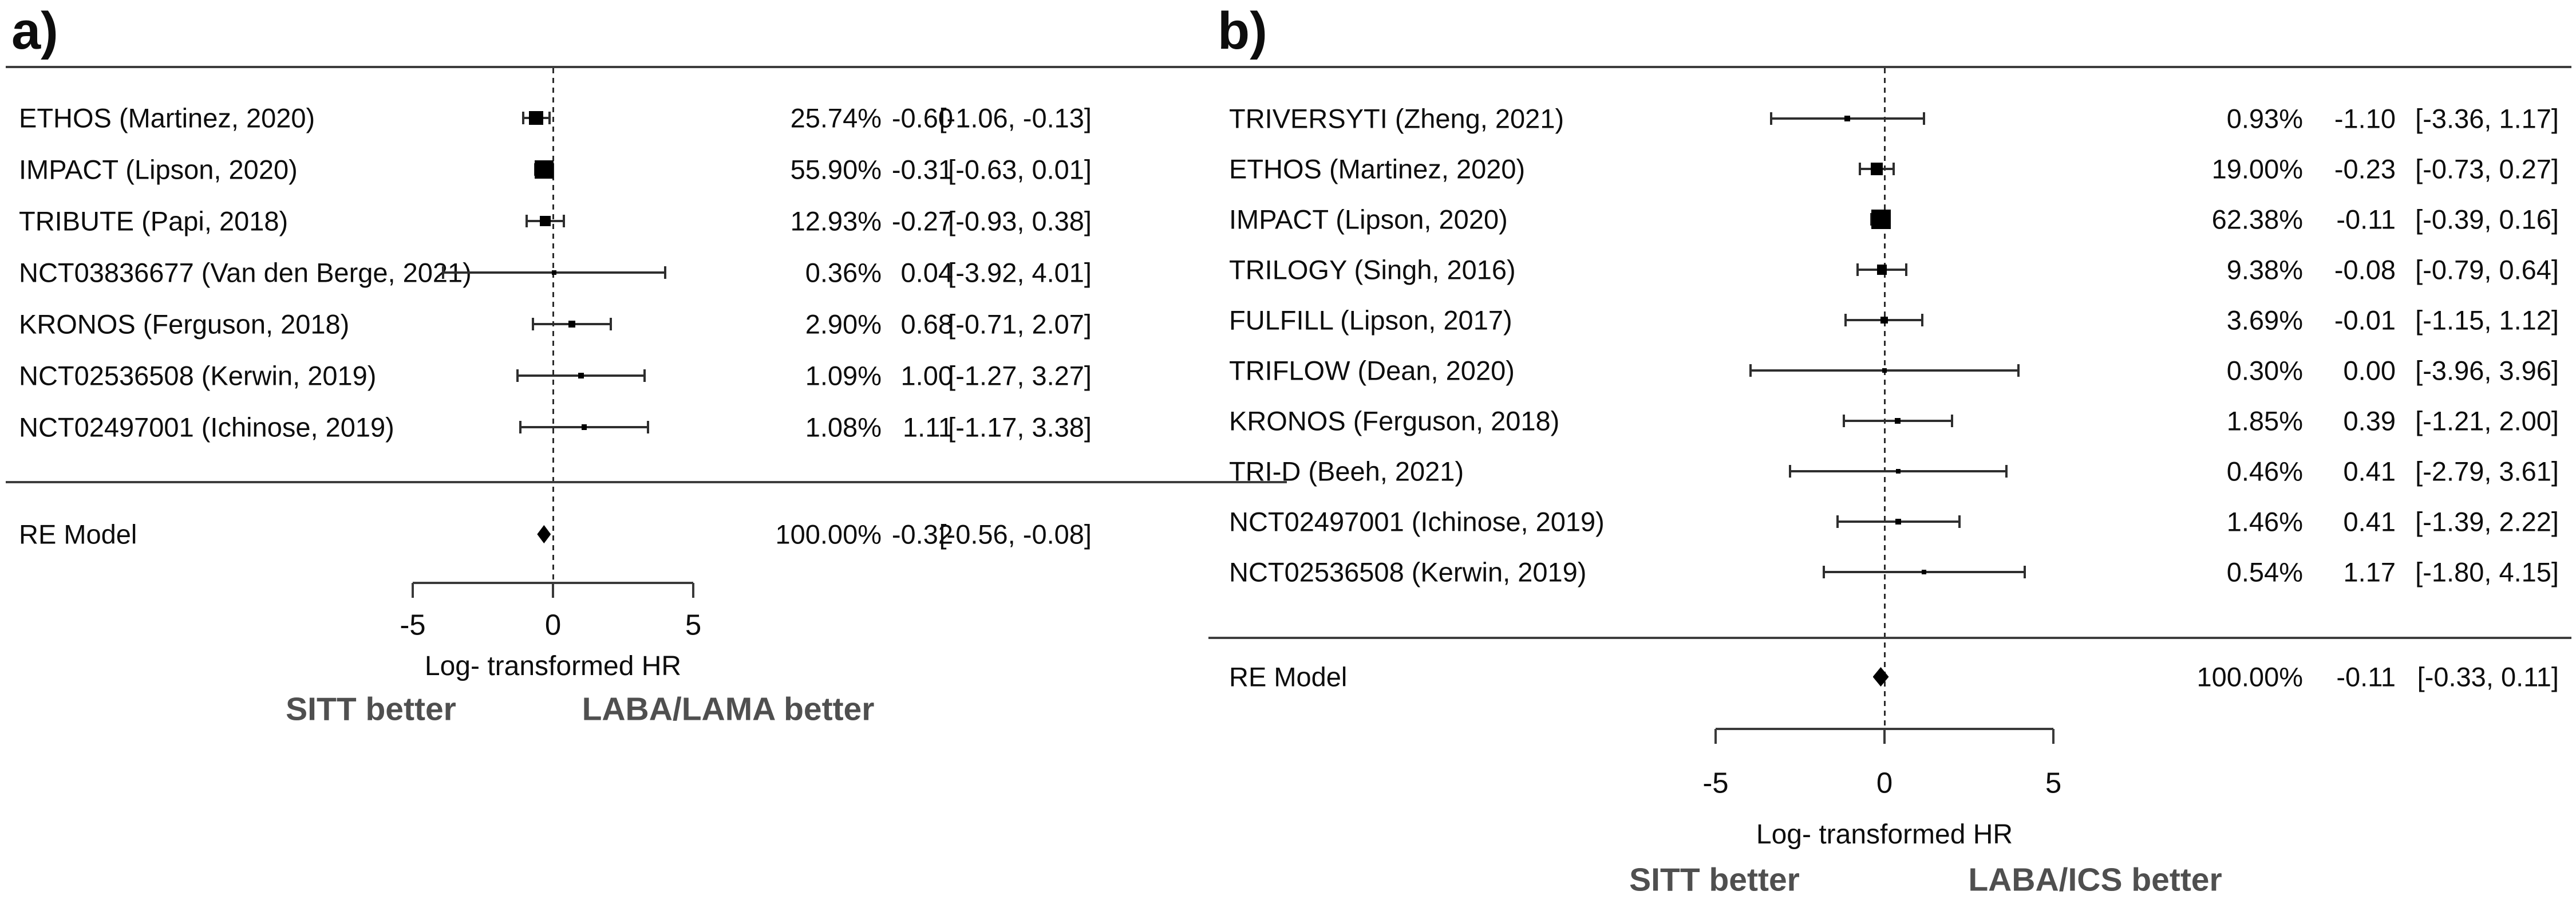  Describe the element at coordinates (1020, 272) in the screenshot. I see `ci-value: [-3.92, 4.01]` at that location.